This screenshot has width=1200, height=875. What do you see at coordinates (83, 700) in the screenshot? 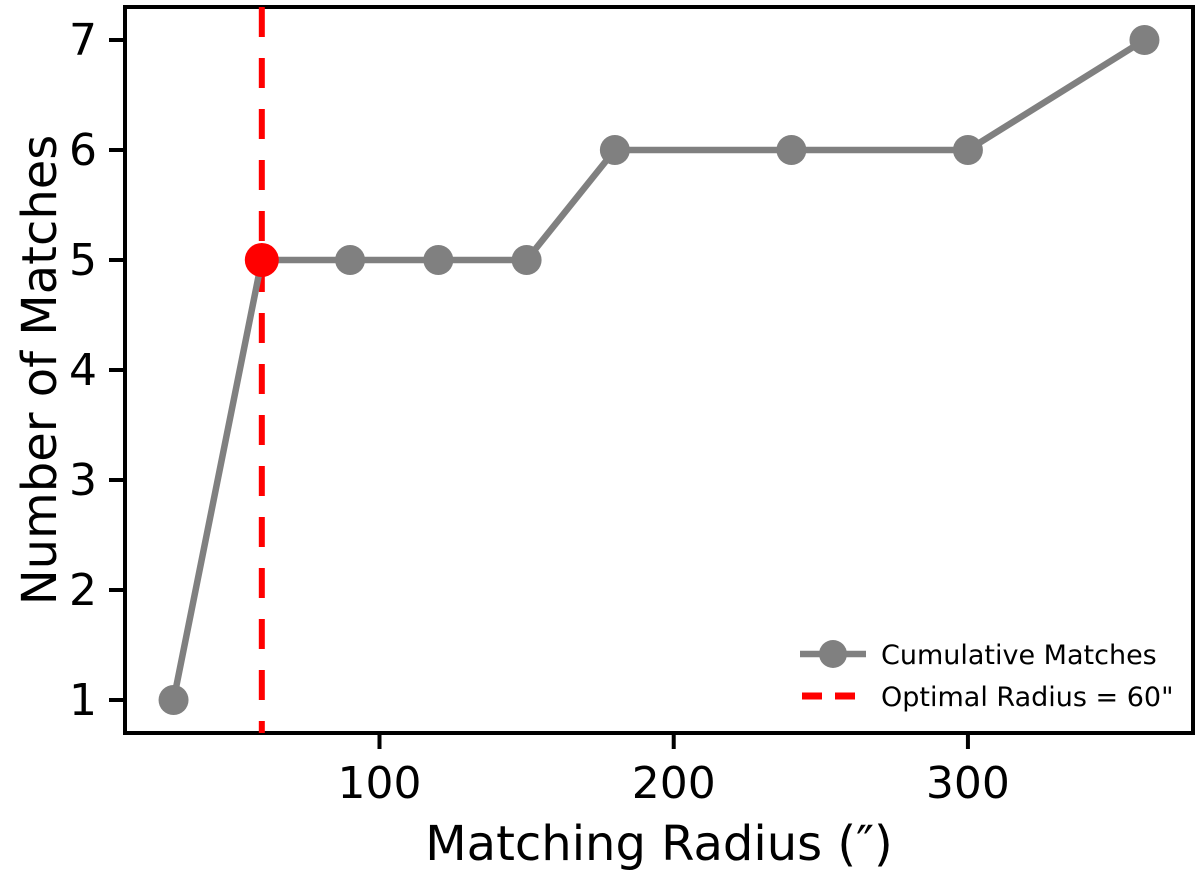
I see `y-tick-label: 1` at bounding box center [83, 700].